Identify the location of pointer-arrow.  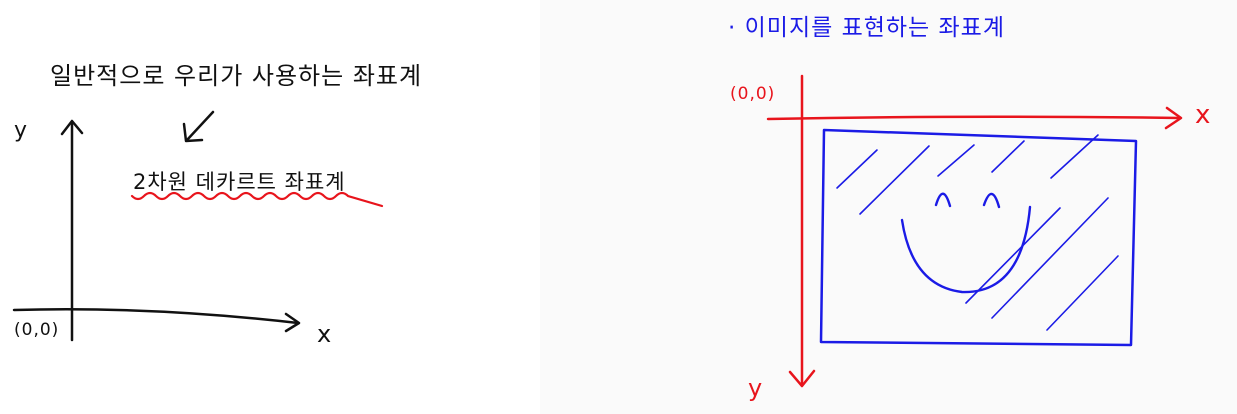
(200, 126).